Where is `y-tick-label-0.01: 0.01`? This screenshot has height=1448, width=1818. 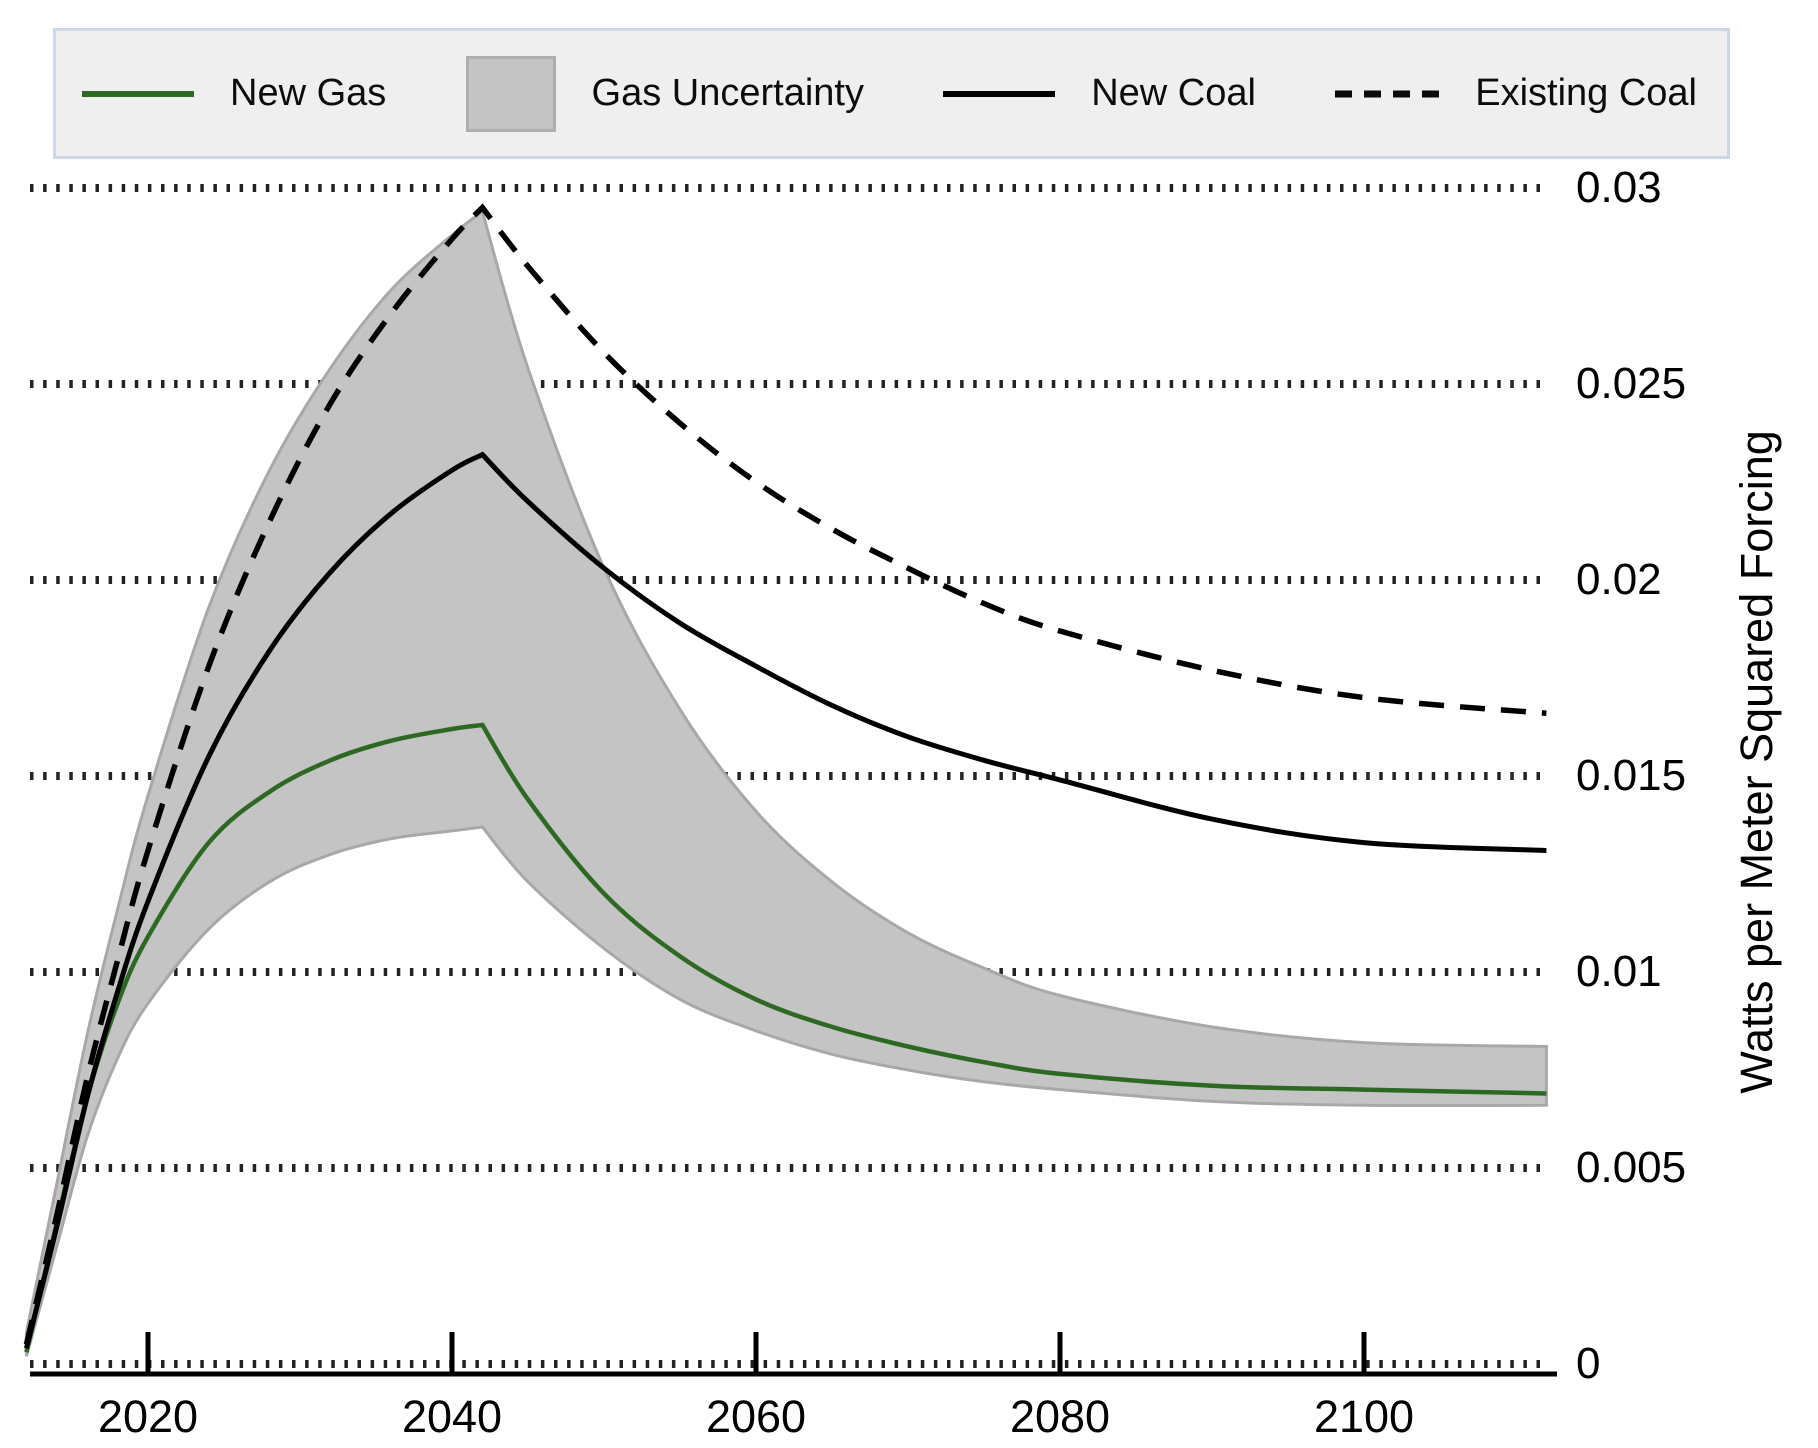 y-tick-label-0.01: 0.01 is located at coordinates (1619, 971).